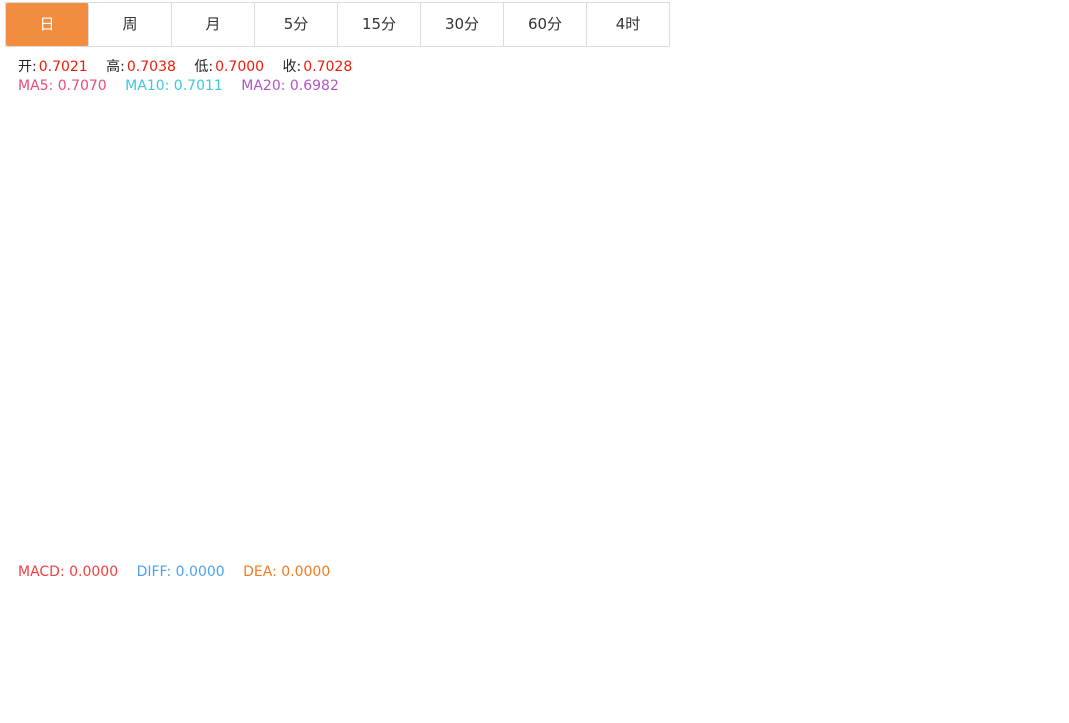 The height and width of the screenshot is (723, 1069). What do you see at coordinates (175, 572) in the screenshot?
I see `macd-legend: MACD: 0.0000 DIFF: 0.0000 DEA: 0.0000` at bounding box center [175, 572].